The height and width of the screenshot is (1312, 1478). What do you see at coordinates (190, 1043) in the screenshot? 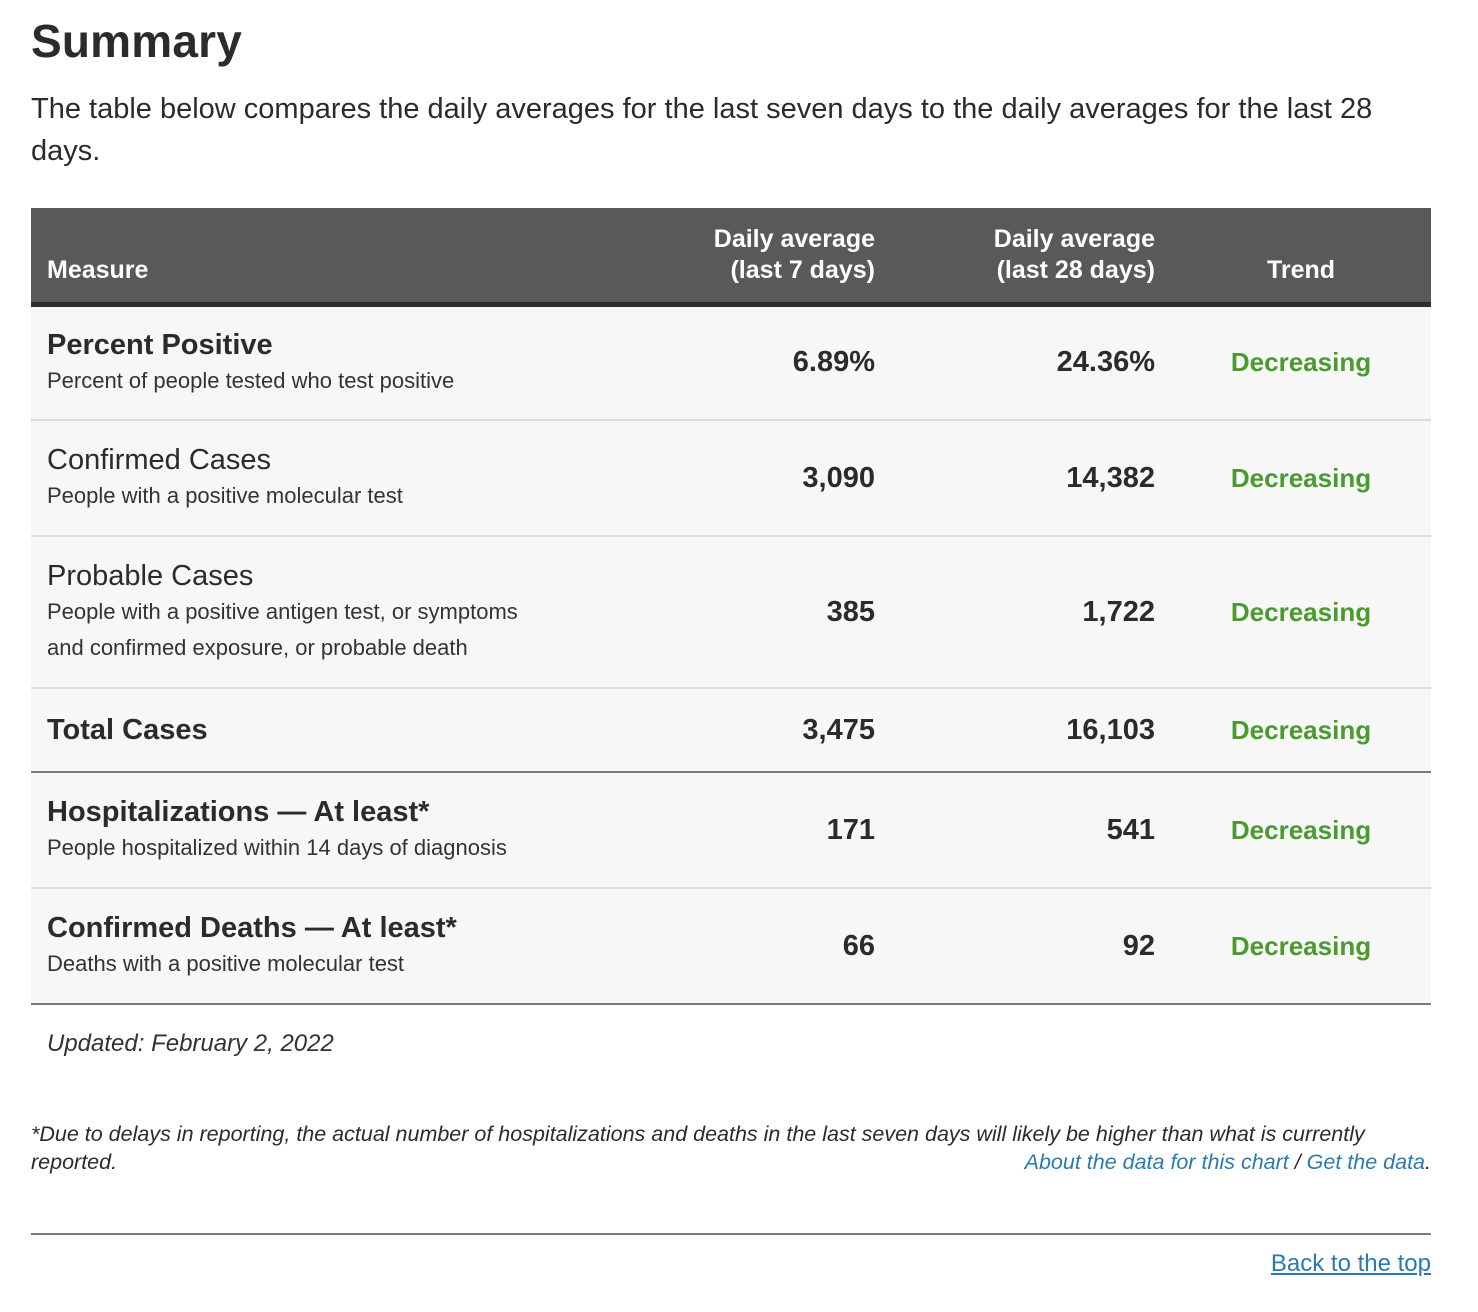
I see `updated-date: Updated: February 2, 2022` at bounding box center [190, 1043].